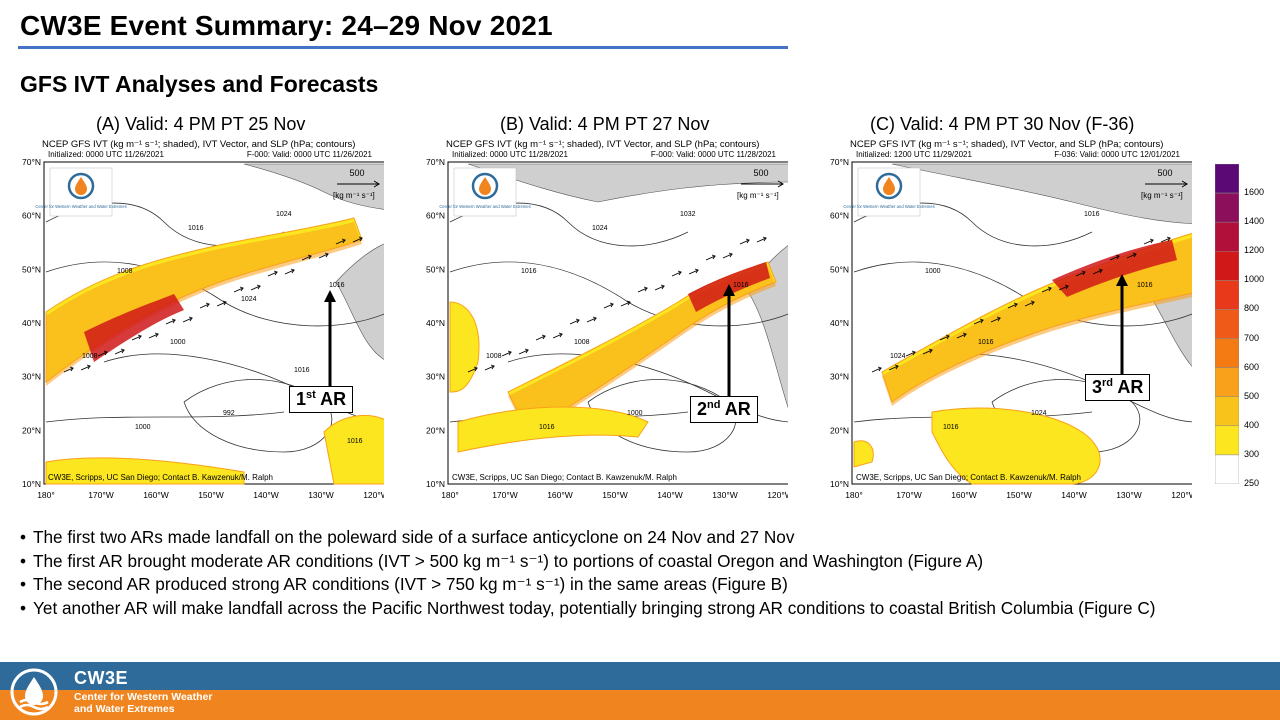 The height and width of the screenshot is (720, 1280). Describe the element at coordinates (1252, 337) in the screenshot. I see `colorbar-tick-label: 700` at that location.